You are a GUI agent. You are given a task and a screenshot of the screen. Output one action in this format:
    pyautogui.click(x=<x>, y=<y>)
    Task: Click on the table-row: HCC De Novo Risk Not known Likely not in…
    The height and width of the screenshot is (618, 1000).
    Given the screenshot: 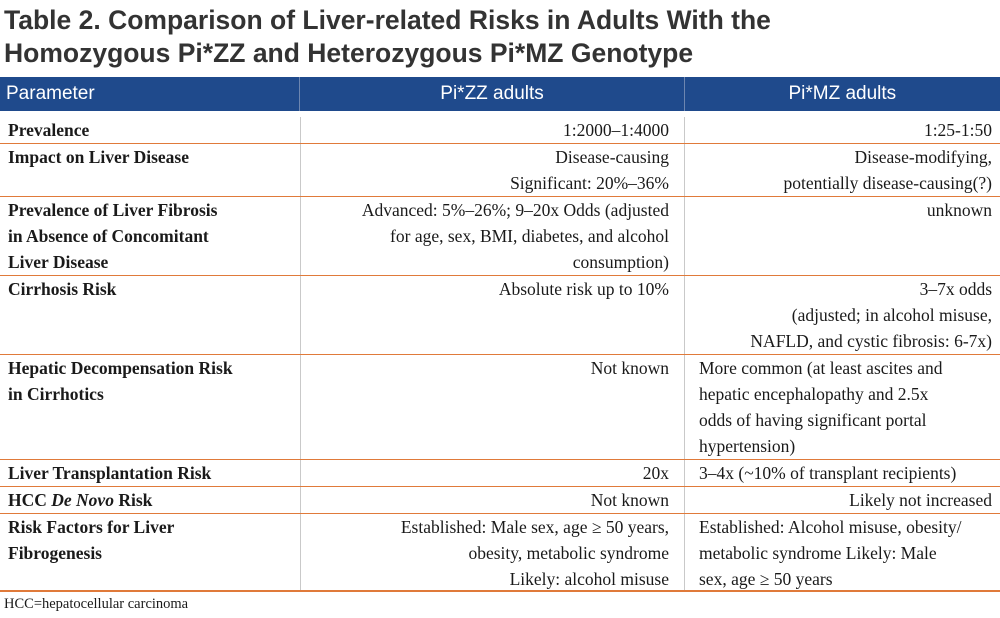 What is the action you would take?
    pyautogui.click(x=500, y=500)
    